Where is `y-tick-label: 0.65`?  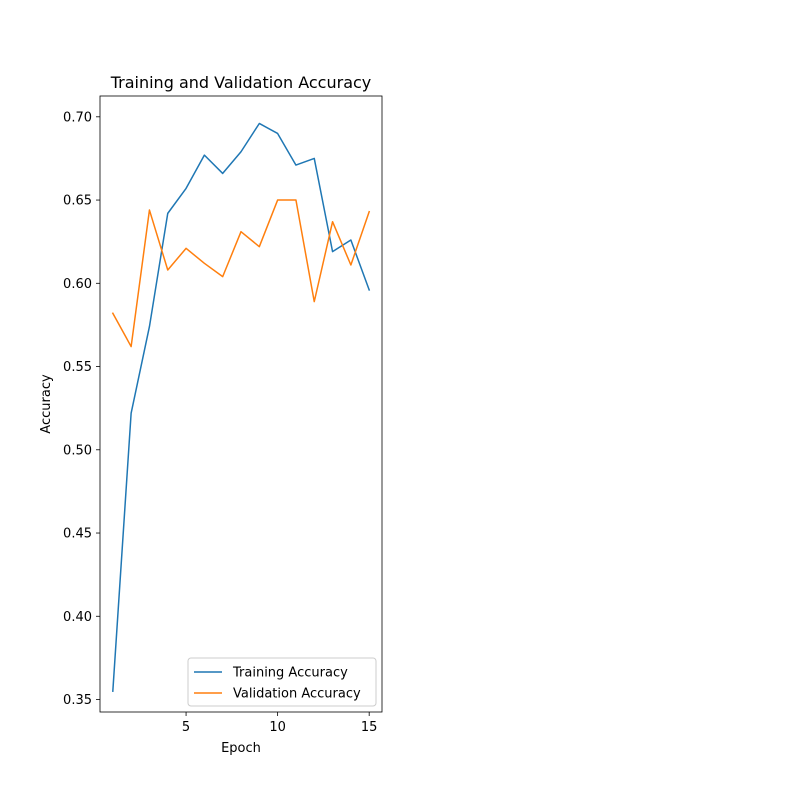 y-tick-label: 0.65 is located at coordinates (77, 201).